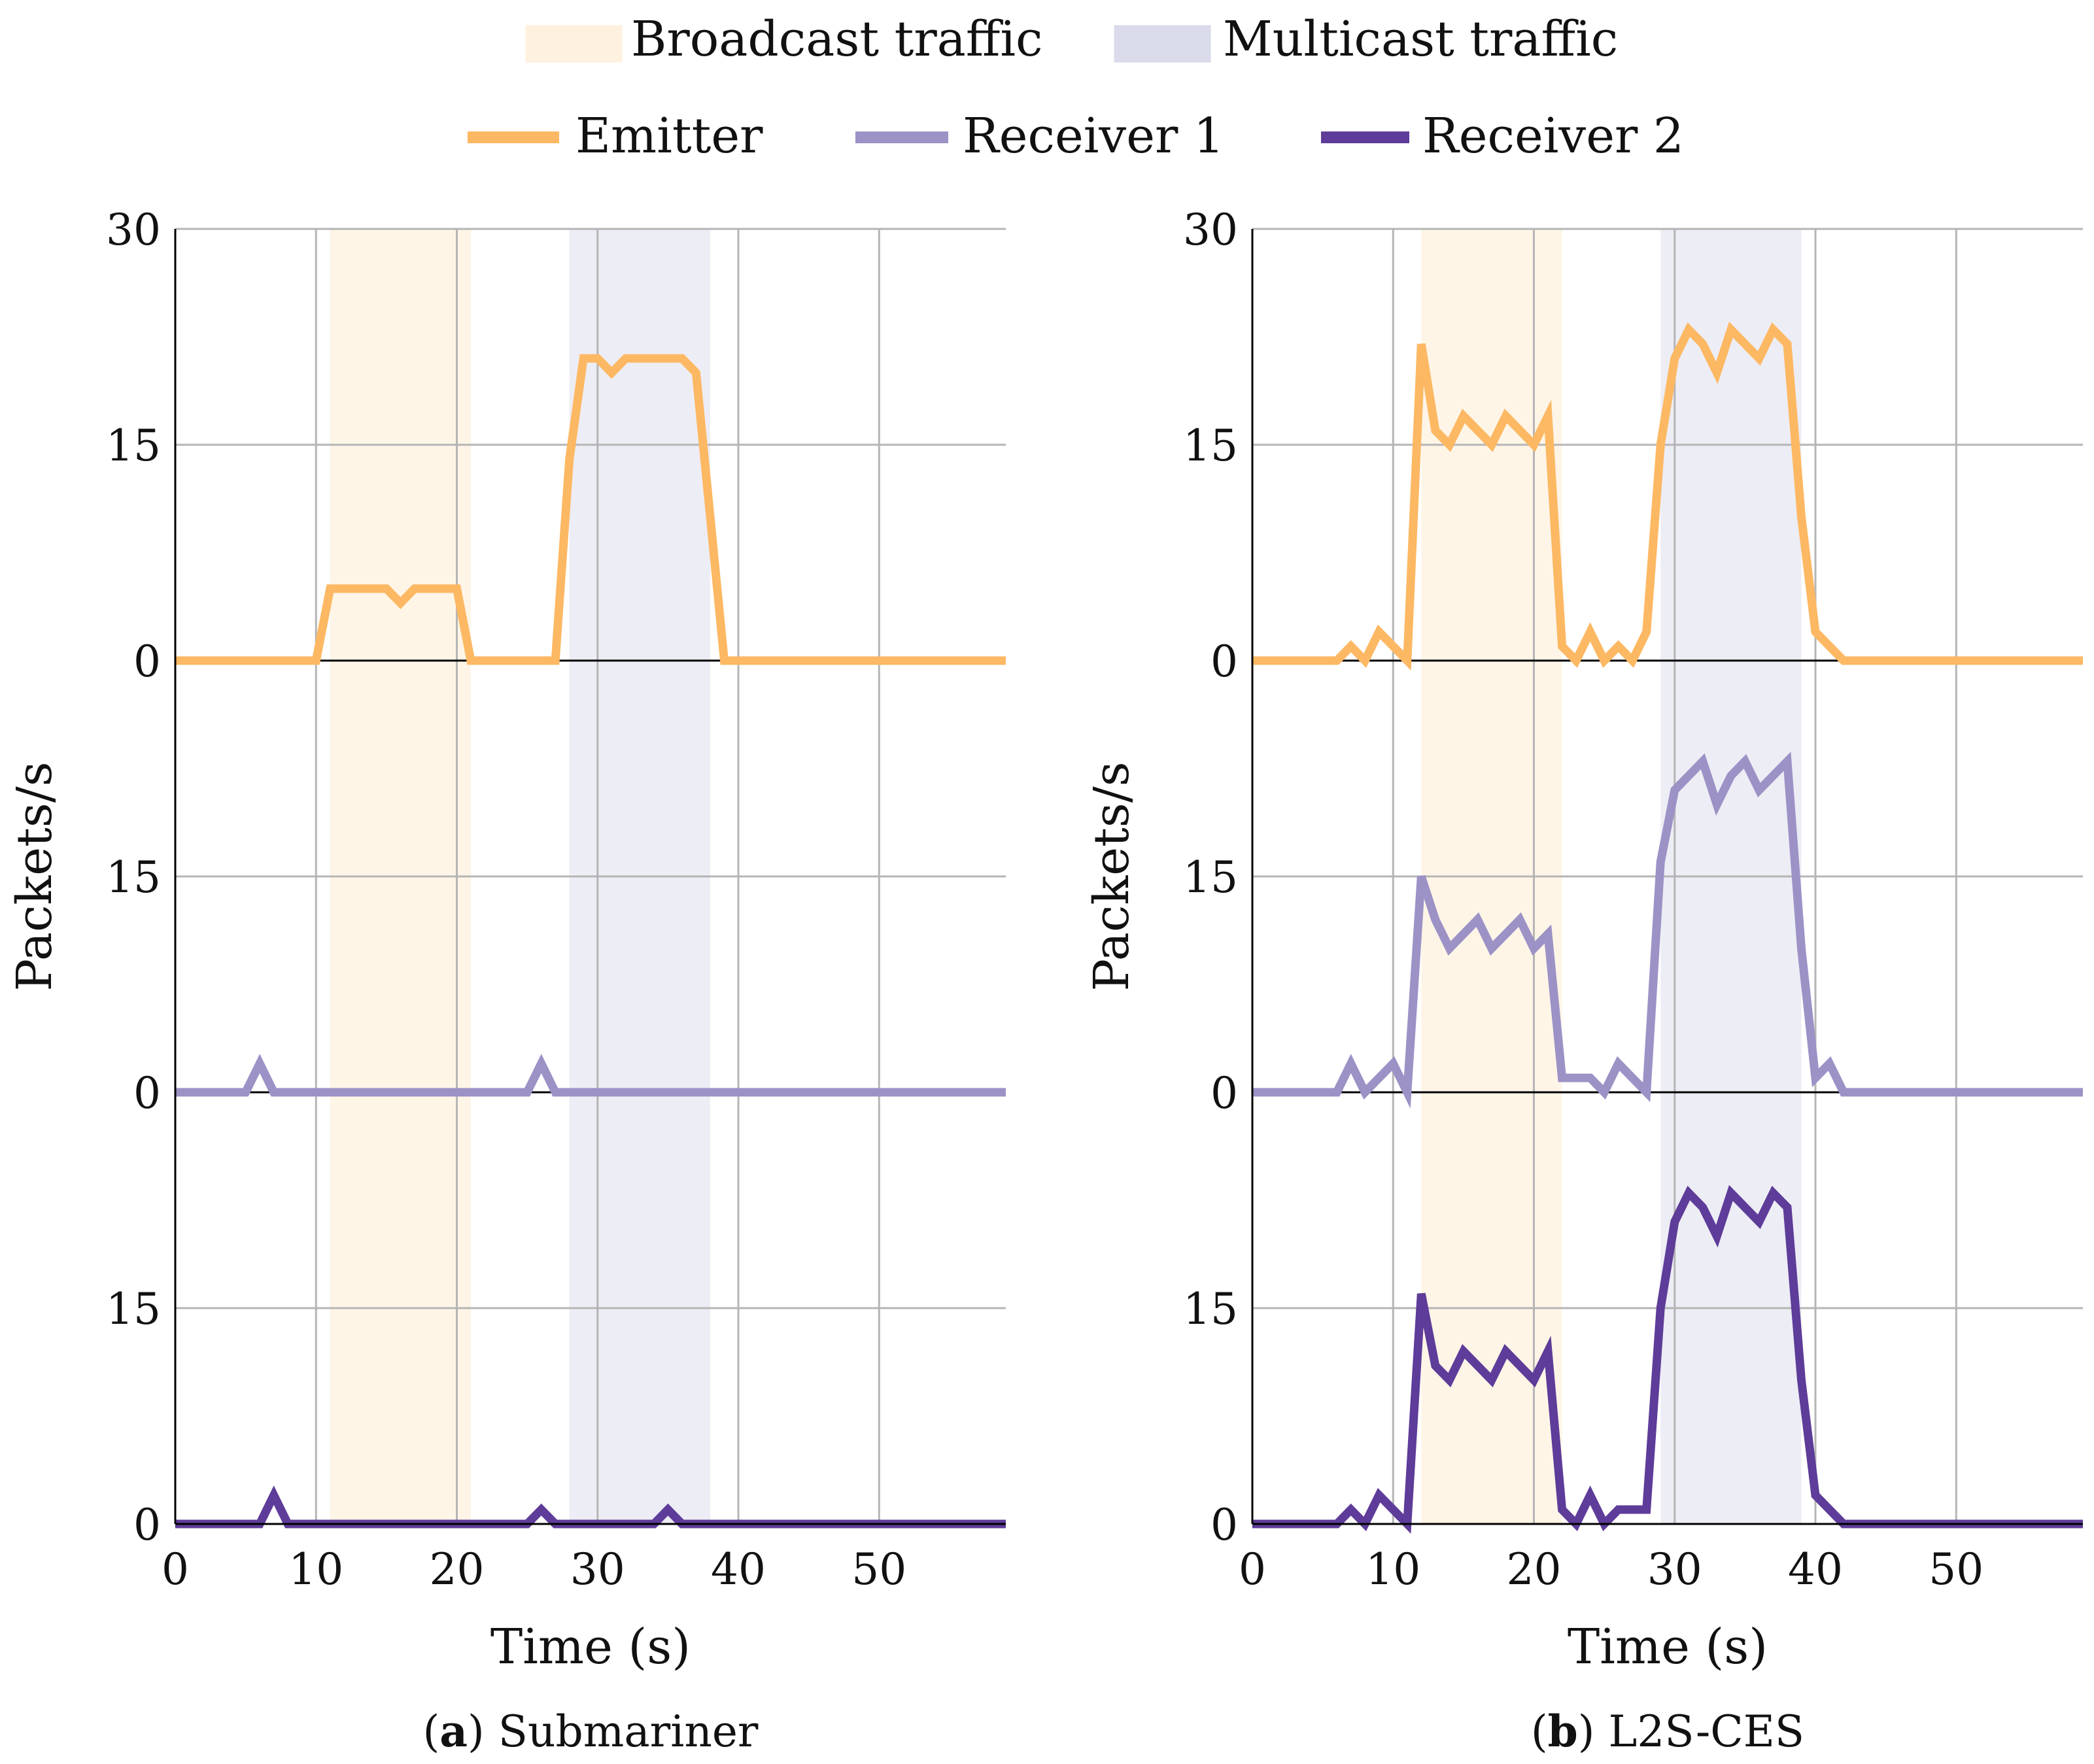 This screenshot has width=2094, height=1764. I want to click on legend-label: Receiver 2, so click(1553, 136).